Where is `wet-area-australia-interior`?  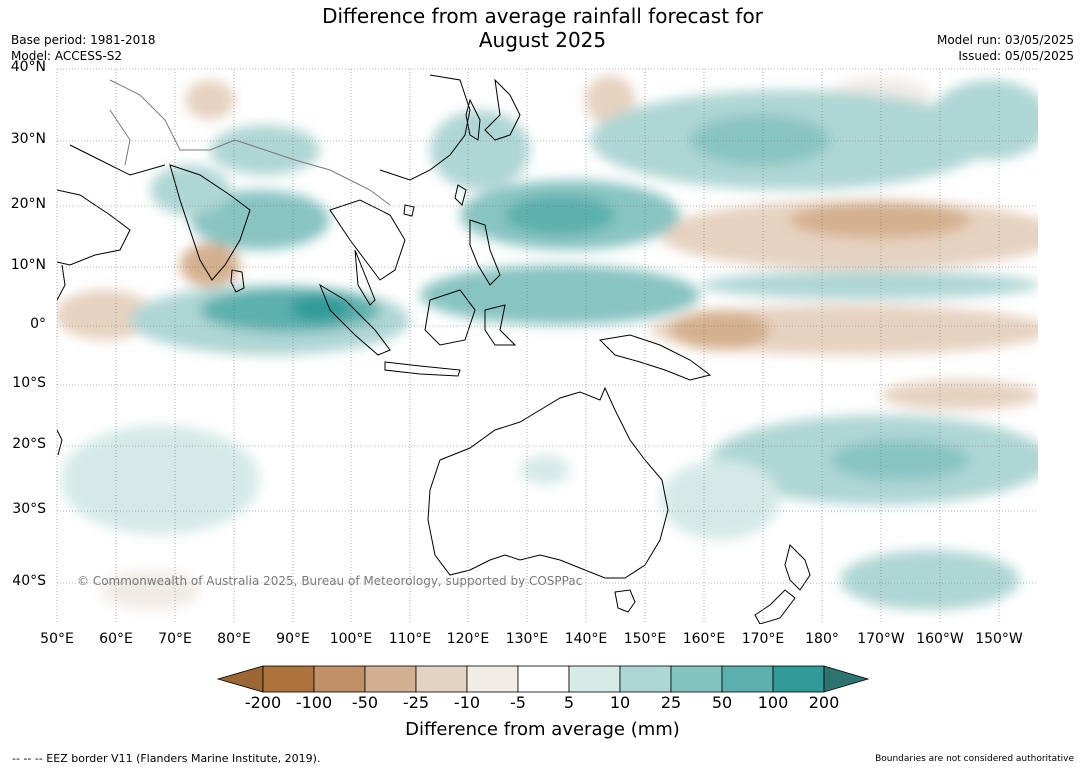 wet-area-australia-interior is located at coordinates (545, 470).